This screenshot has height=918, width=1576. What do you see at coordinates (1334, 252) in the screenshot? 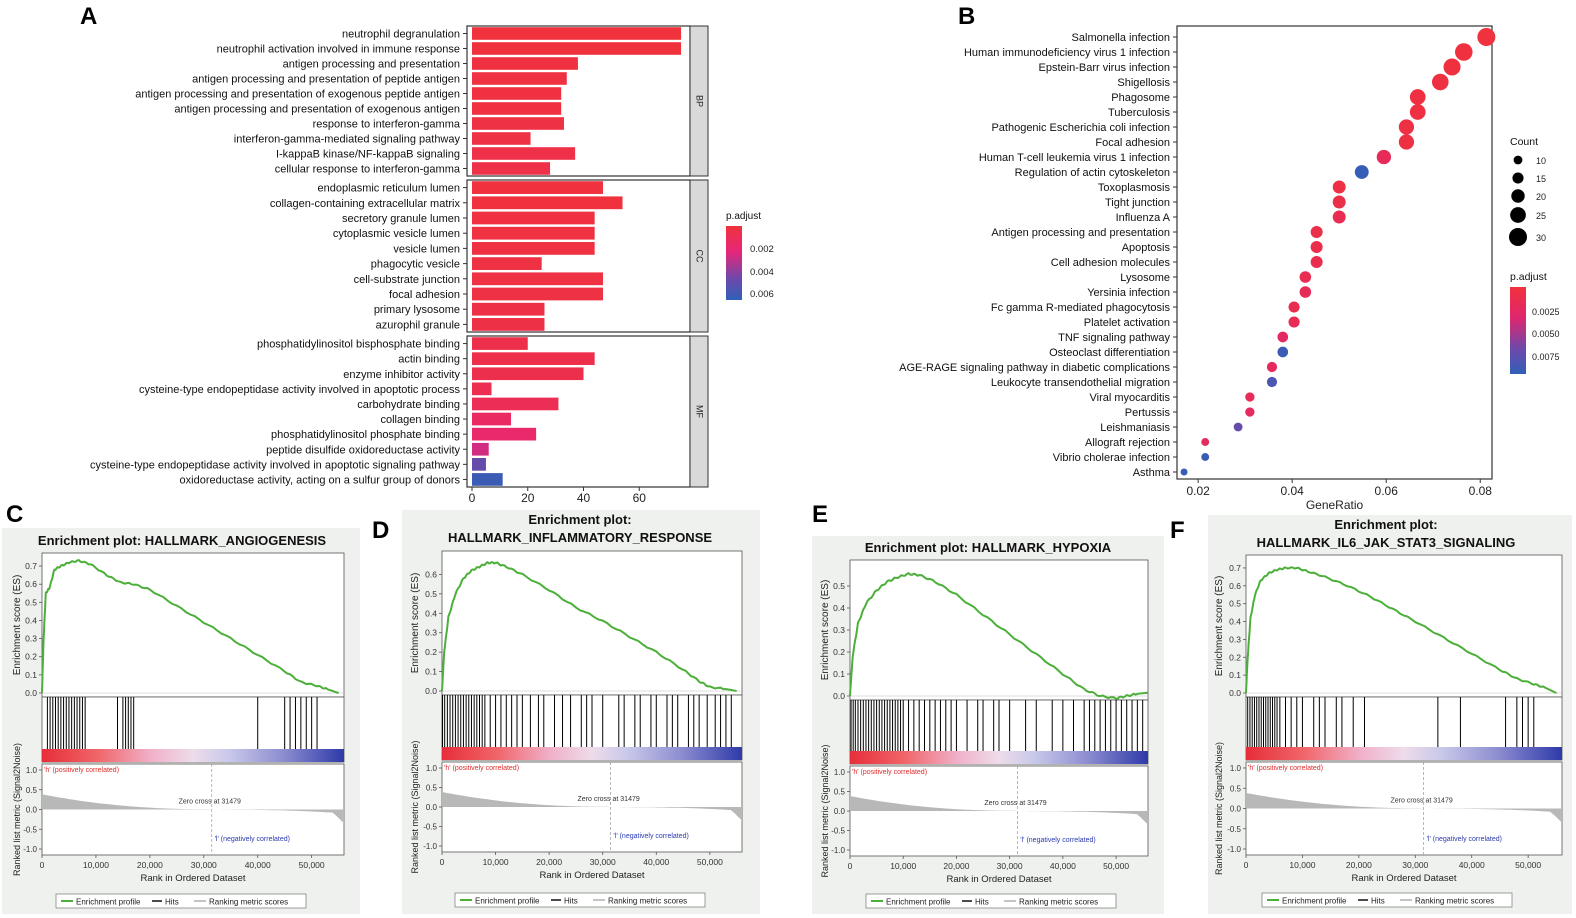
I see `plot-frame` at bounding box center [1334, 252].